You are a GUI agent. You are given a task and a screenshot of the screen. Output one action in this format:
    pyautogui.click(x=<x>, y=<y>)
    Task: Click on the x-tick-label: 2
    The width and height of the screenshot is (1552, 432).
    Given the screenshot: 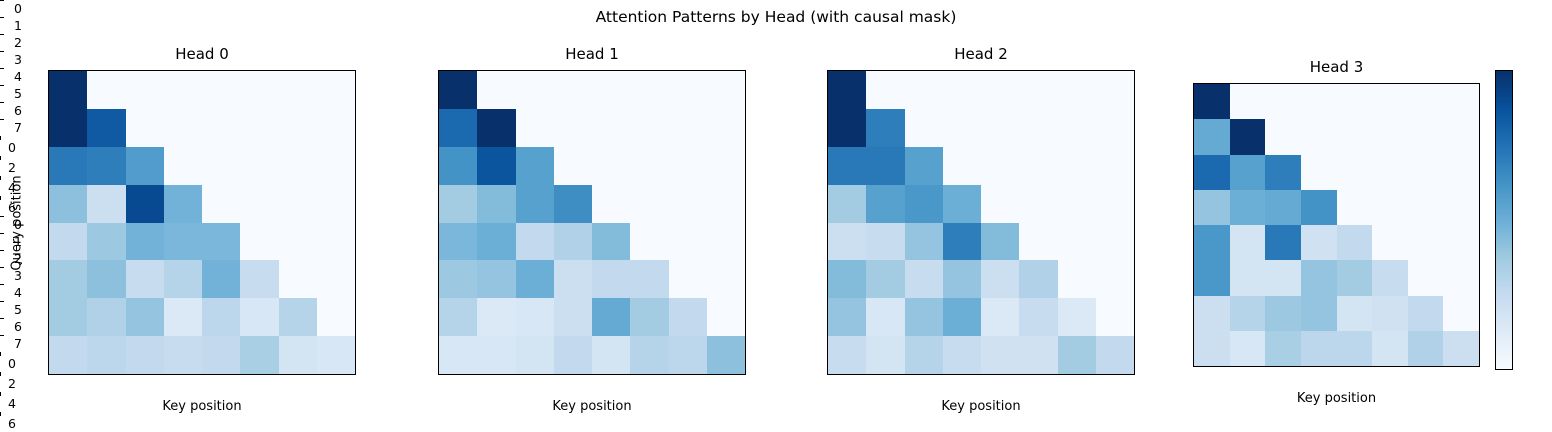 What is the action you would take?
    pyautogui.click(x=12, y=167)
    